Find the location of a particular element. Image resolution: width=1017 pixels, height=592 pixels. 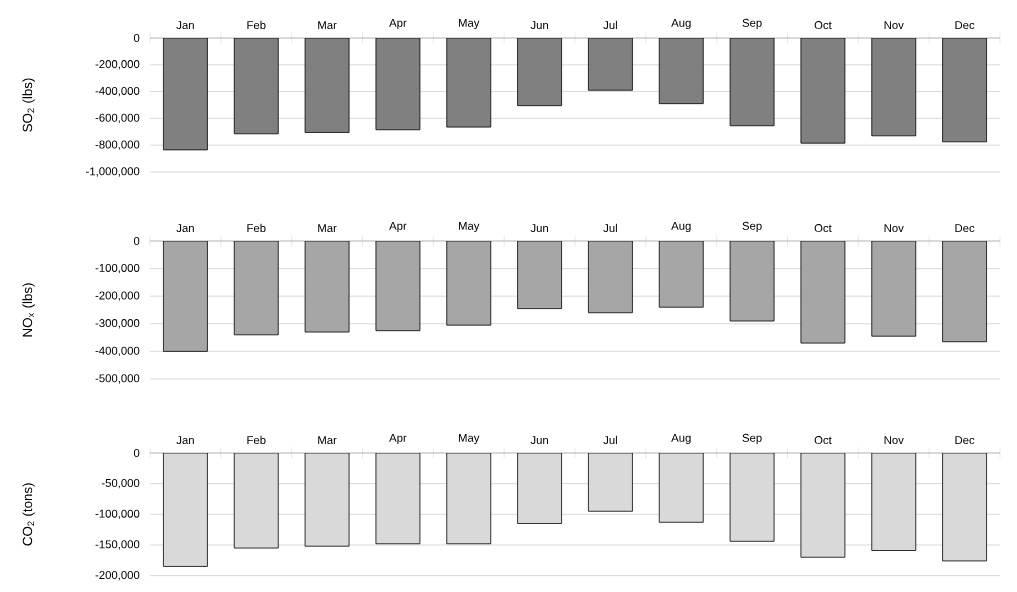

y-tick-label: -150,000 is located at coordinates (117, 545).